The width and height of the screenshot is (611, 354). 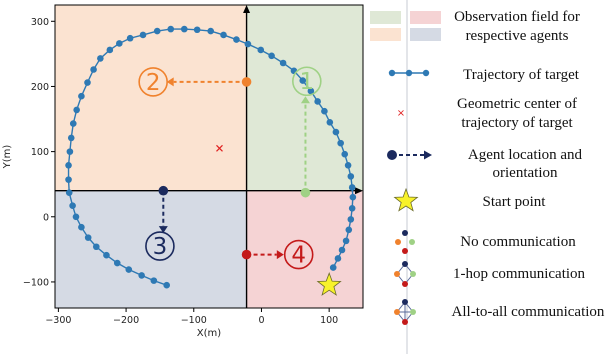 I want to click on agent-1-badge-circle, so click(x=307, y=81).